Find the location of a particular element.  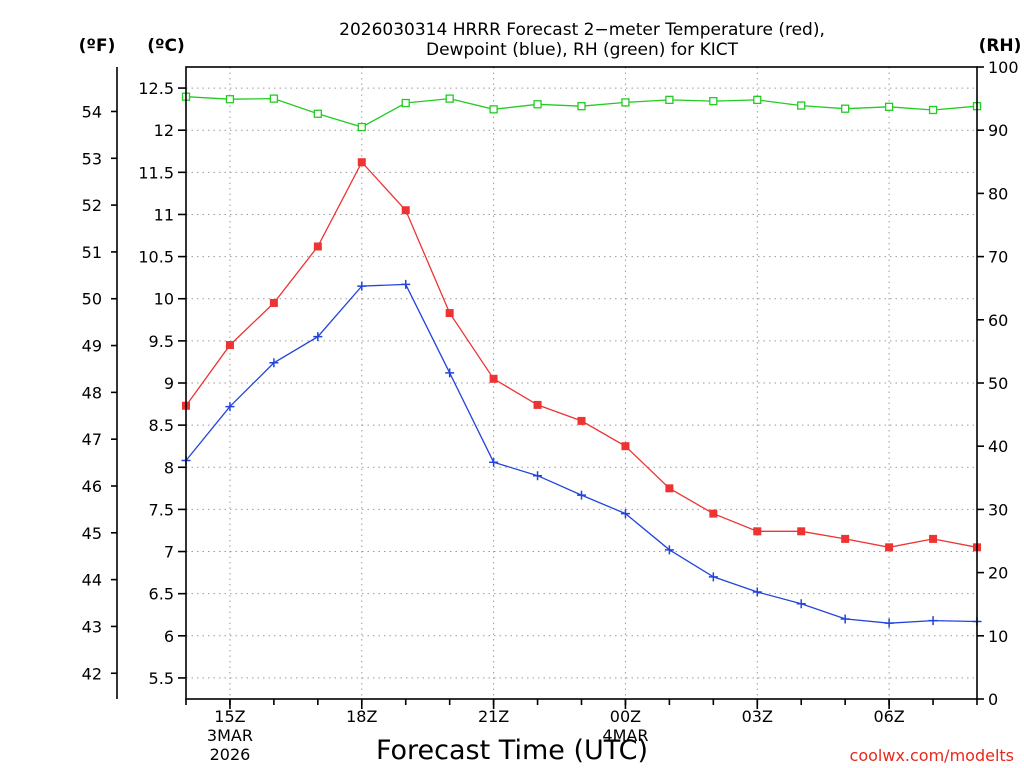

celsius-tick-label: 11.5 is located at coordinates (156, 172).